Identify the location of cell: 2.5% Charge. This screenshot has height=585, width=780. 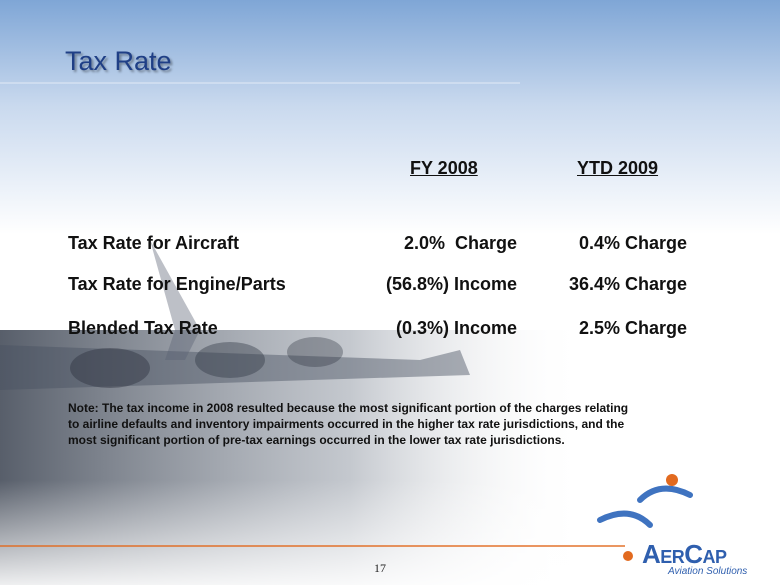
(632, 328).